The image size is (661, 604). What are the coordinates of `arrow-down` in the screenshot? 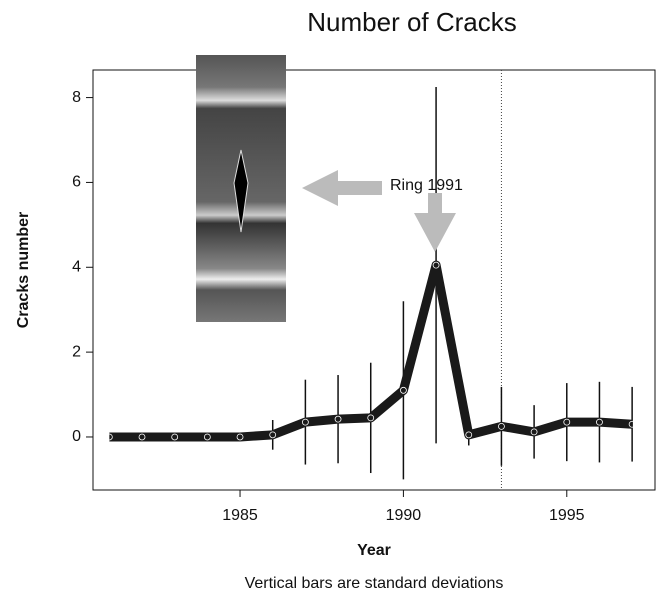 It's located at (435, 222).